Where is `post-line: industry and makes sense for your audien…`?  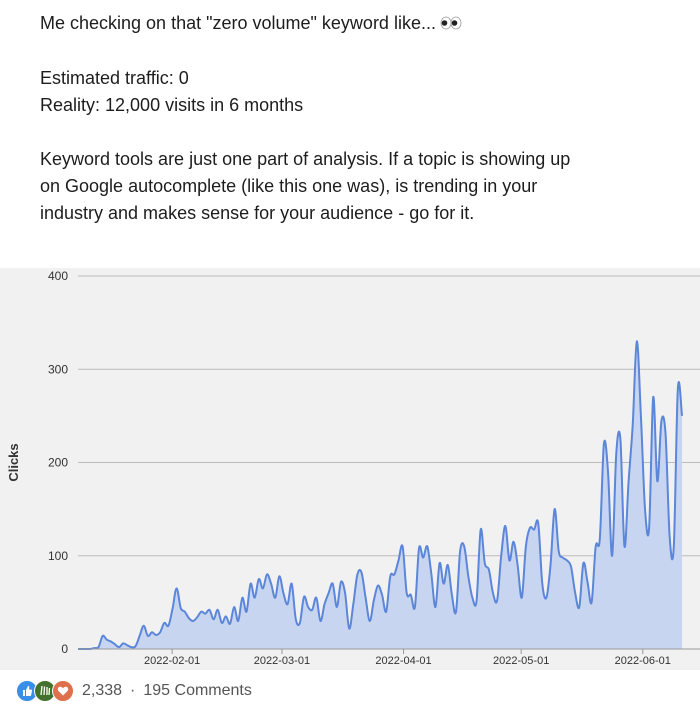 post-line: industry and makes sense for your audien… is located at coordinates (257, 212).